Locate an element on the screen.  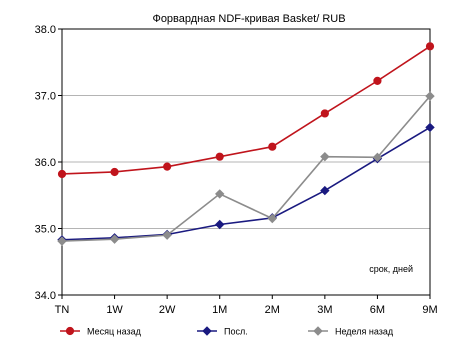
y-tick-label: 35.0 is located at coordinates (45, 230).